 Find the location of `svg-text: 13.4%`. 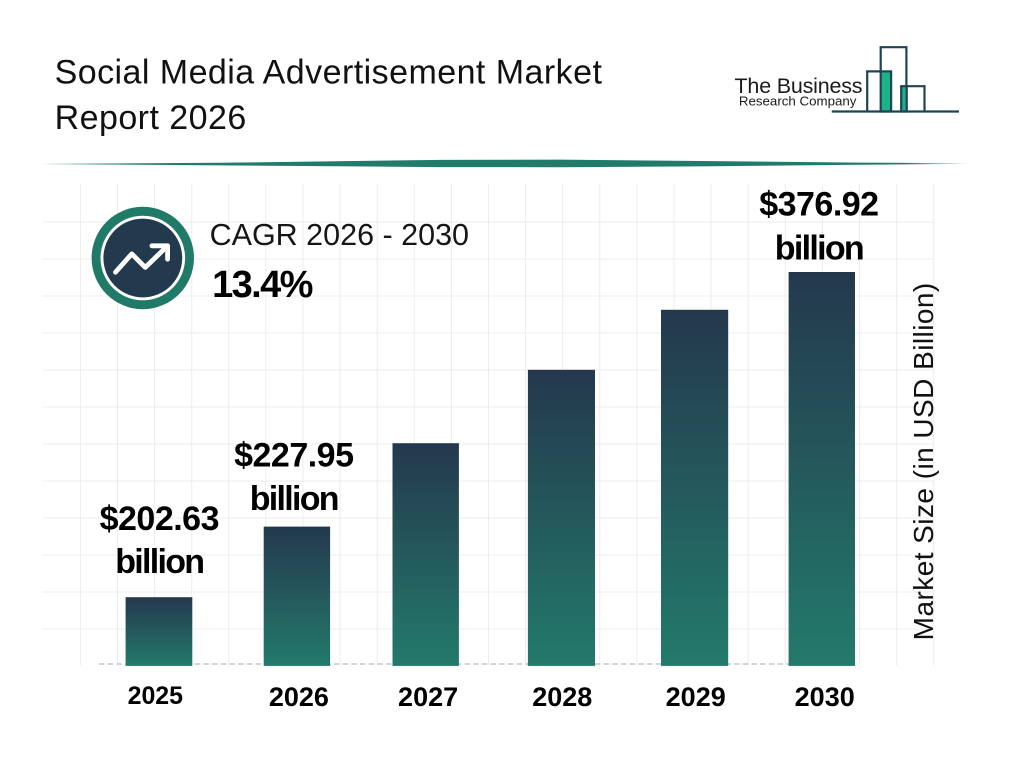

svg-text: 13.4% is located at coordinates (262, 285).